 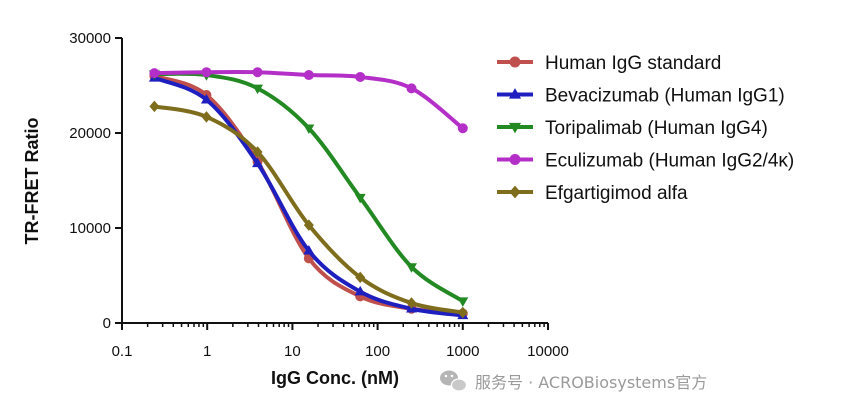 What do you see at coordinates (122, 351) in the screenshot?
I see `x-tick-label: 0.1` at bounding box center [122, 351].